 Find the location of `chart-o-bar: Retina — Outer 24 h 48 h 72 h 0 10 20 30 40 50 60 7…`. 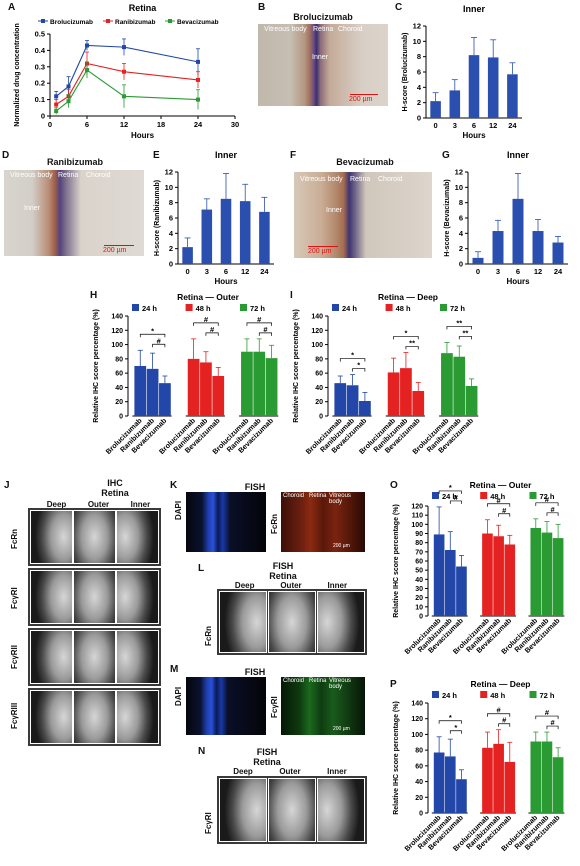

chart-o-bar: Retina — Outer 24 h 48 h 72 h 0 10 20 30 40 50 60 7… is located at coordinates (479, 568).